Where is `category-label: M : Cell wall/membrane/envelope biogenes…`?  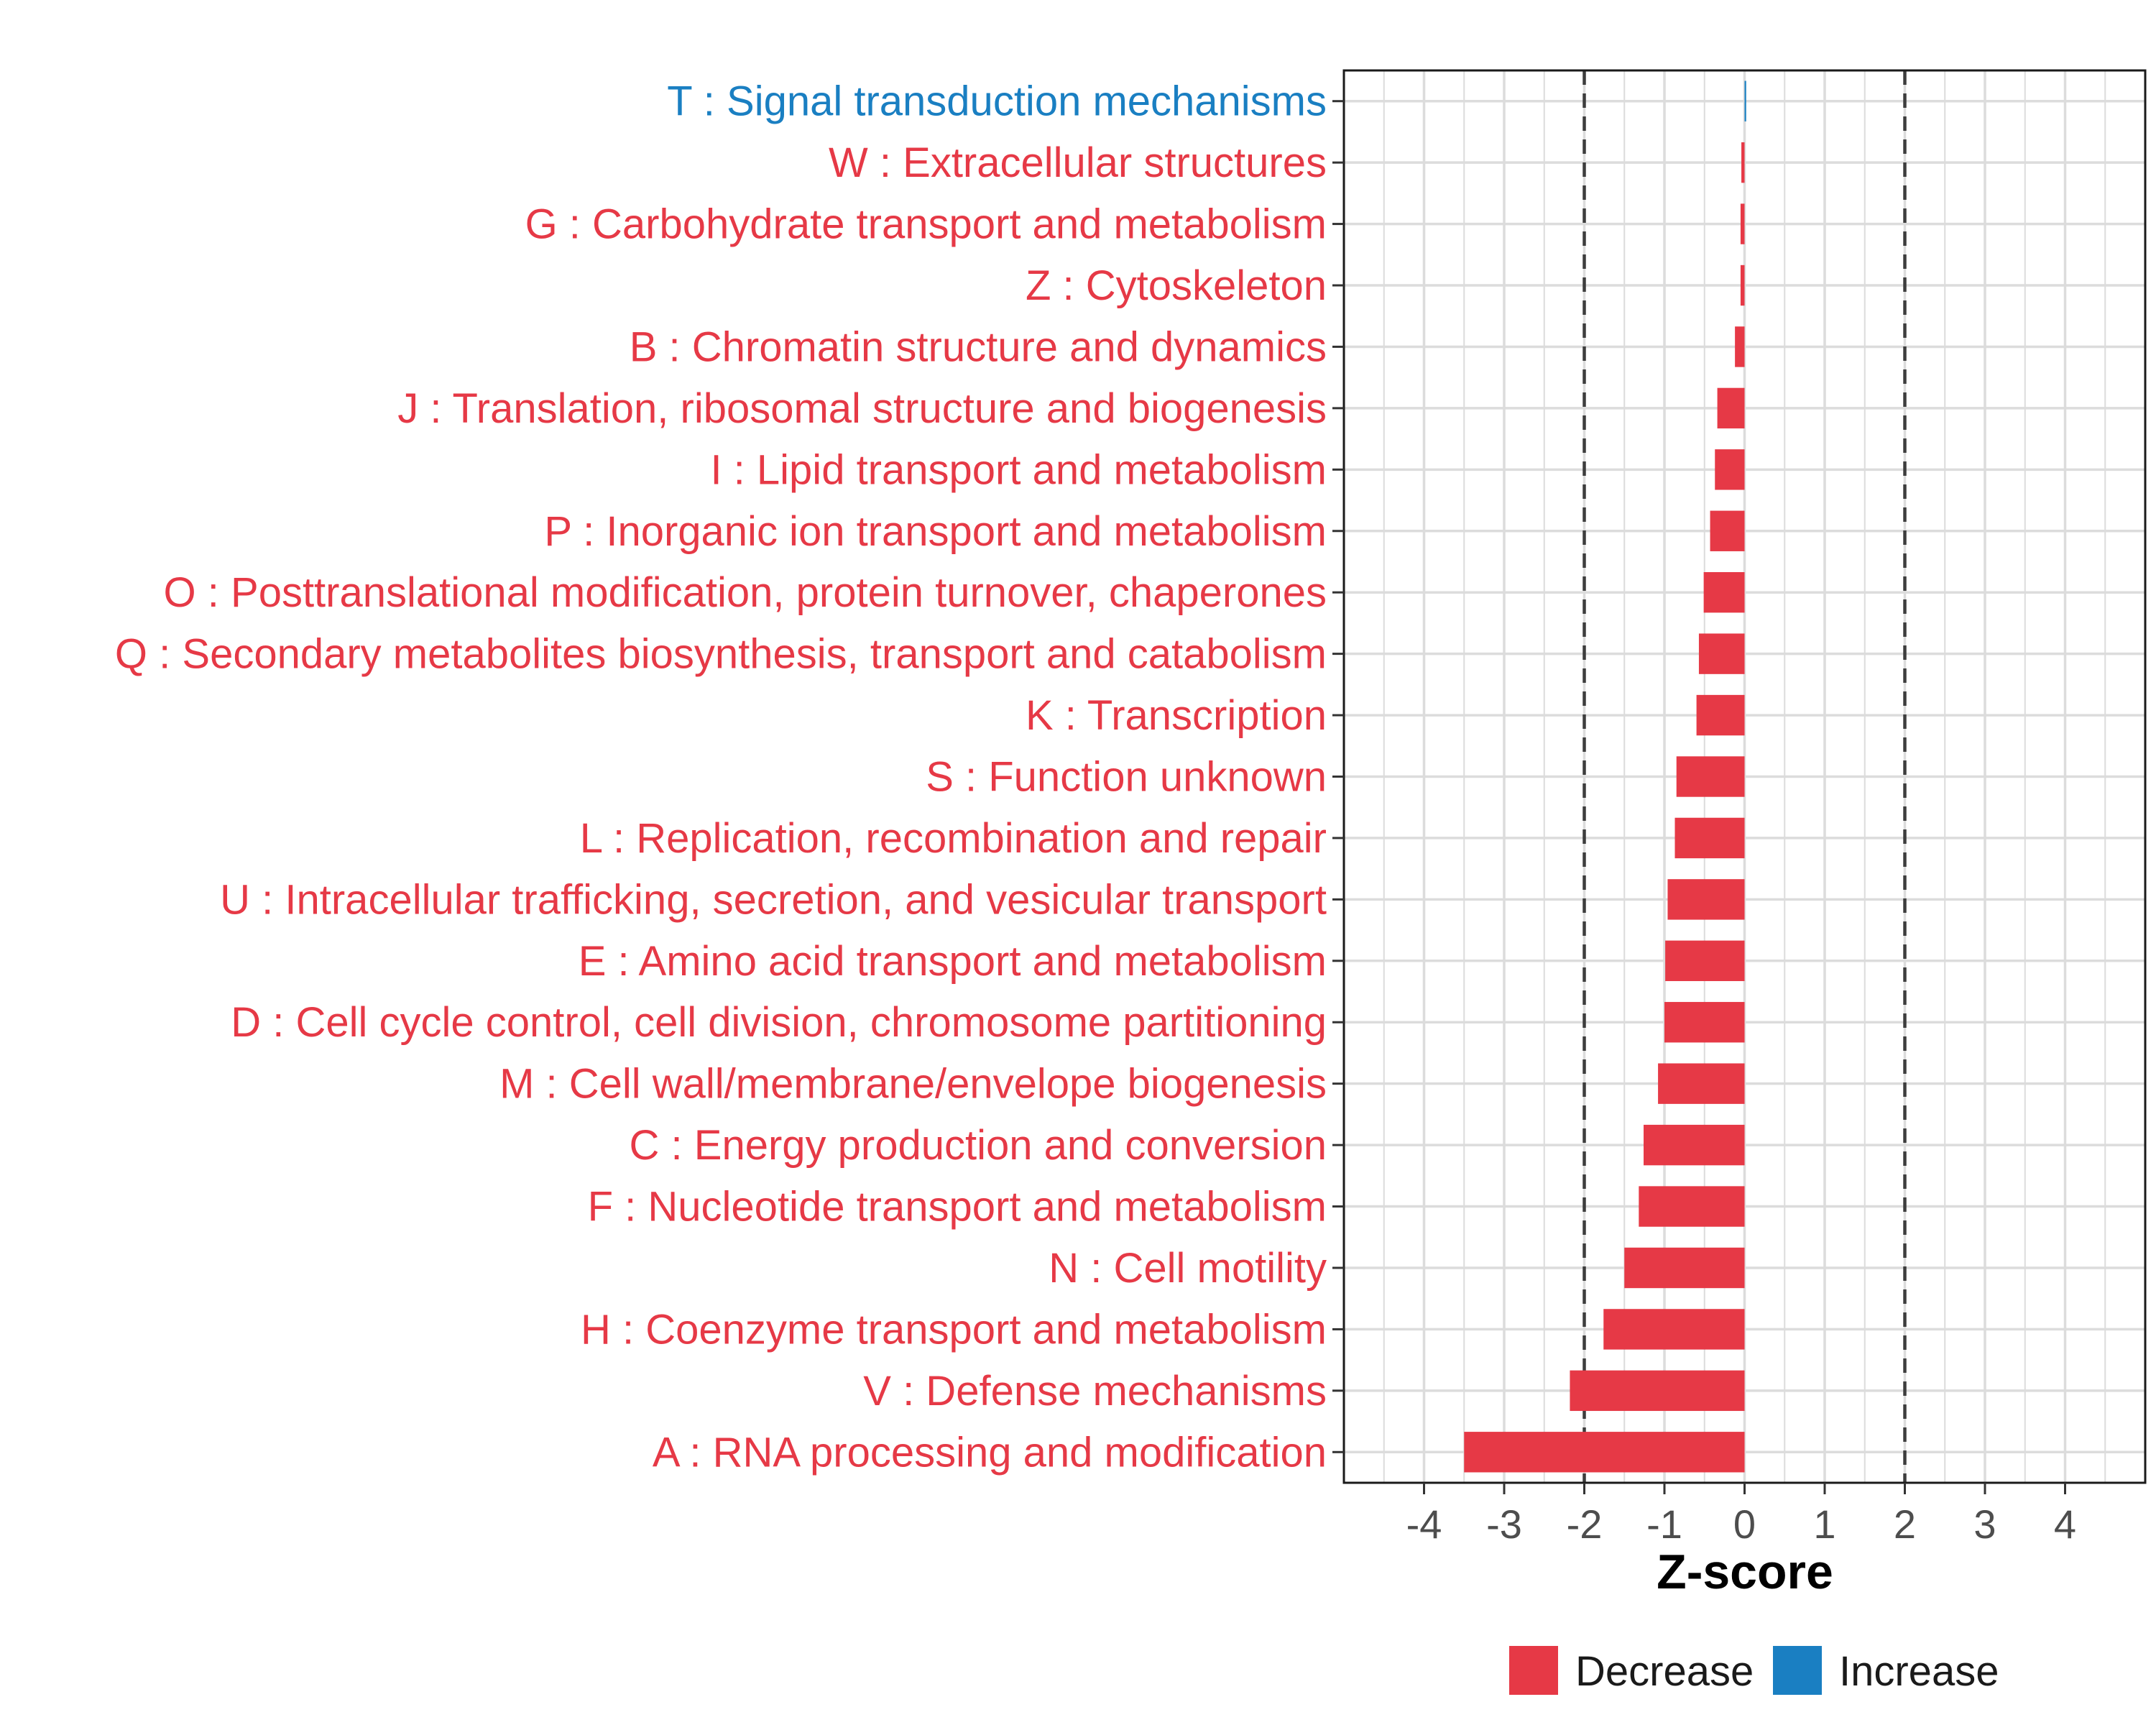
category-label: M : Cell wall/membrane/envelope biogenes… is located at coordinates (913, 1084).